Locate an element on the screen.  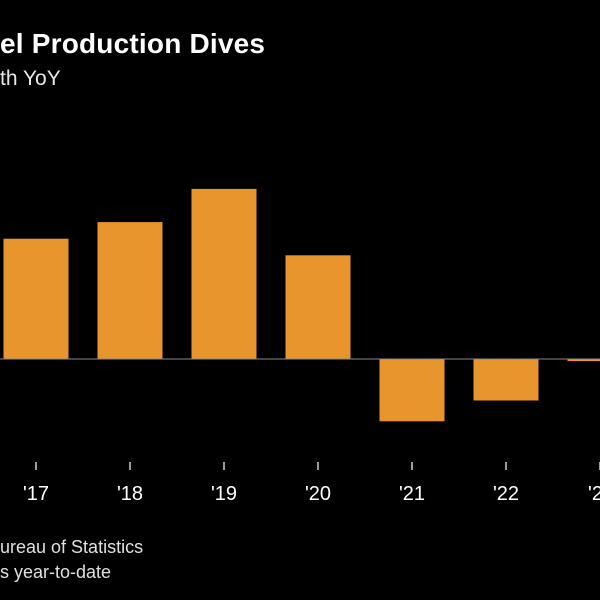
x-tick-label: '18 is located at coordinates (130, 494).